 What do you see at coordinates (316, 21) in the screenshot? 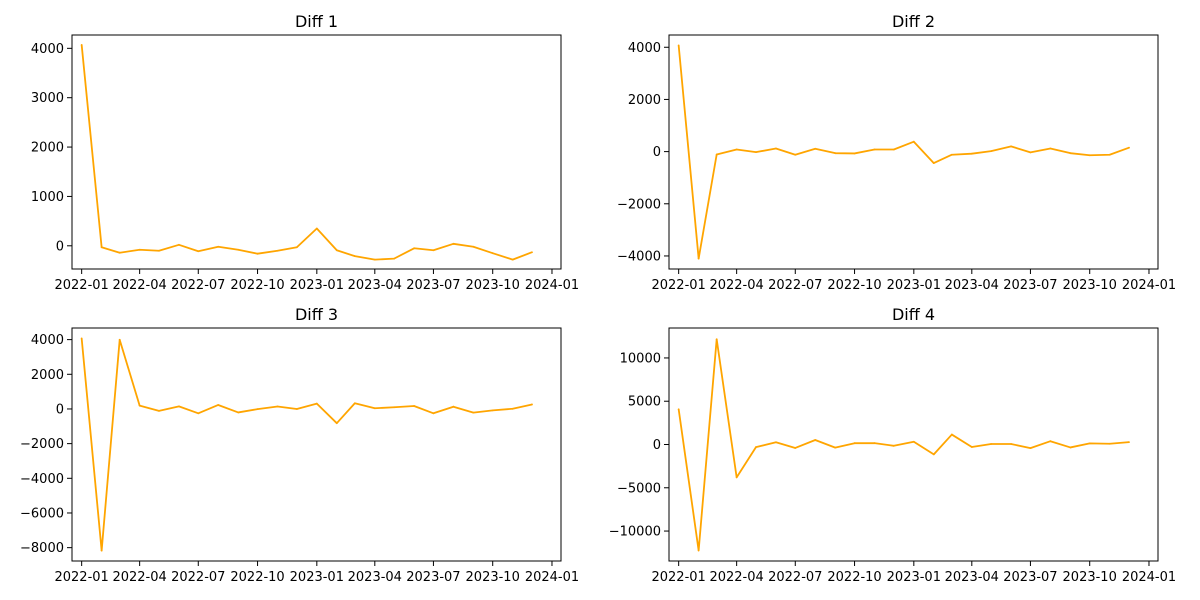
I see `subplot-title: Diff 1` at bounding box center [316, 21].